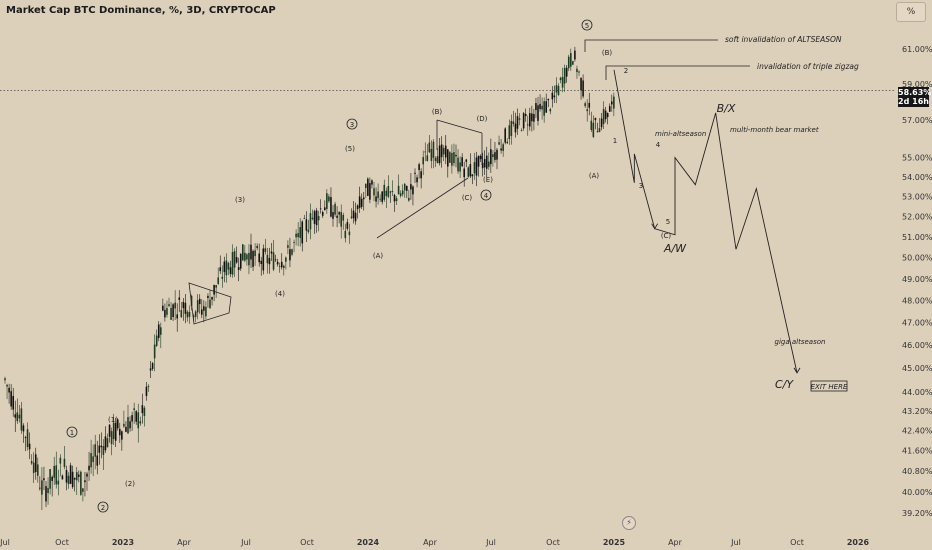  What do you see at coordinates (917, 492) in the screenshot?
I see `y-tick-label: 40.00%` at bounding box center [917, 492].